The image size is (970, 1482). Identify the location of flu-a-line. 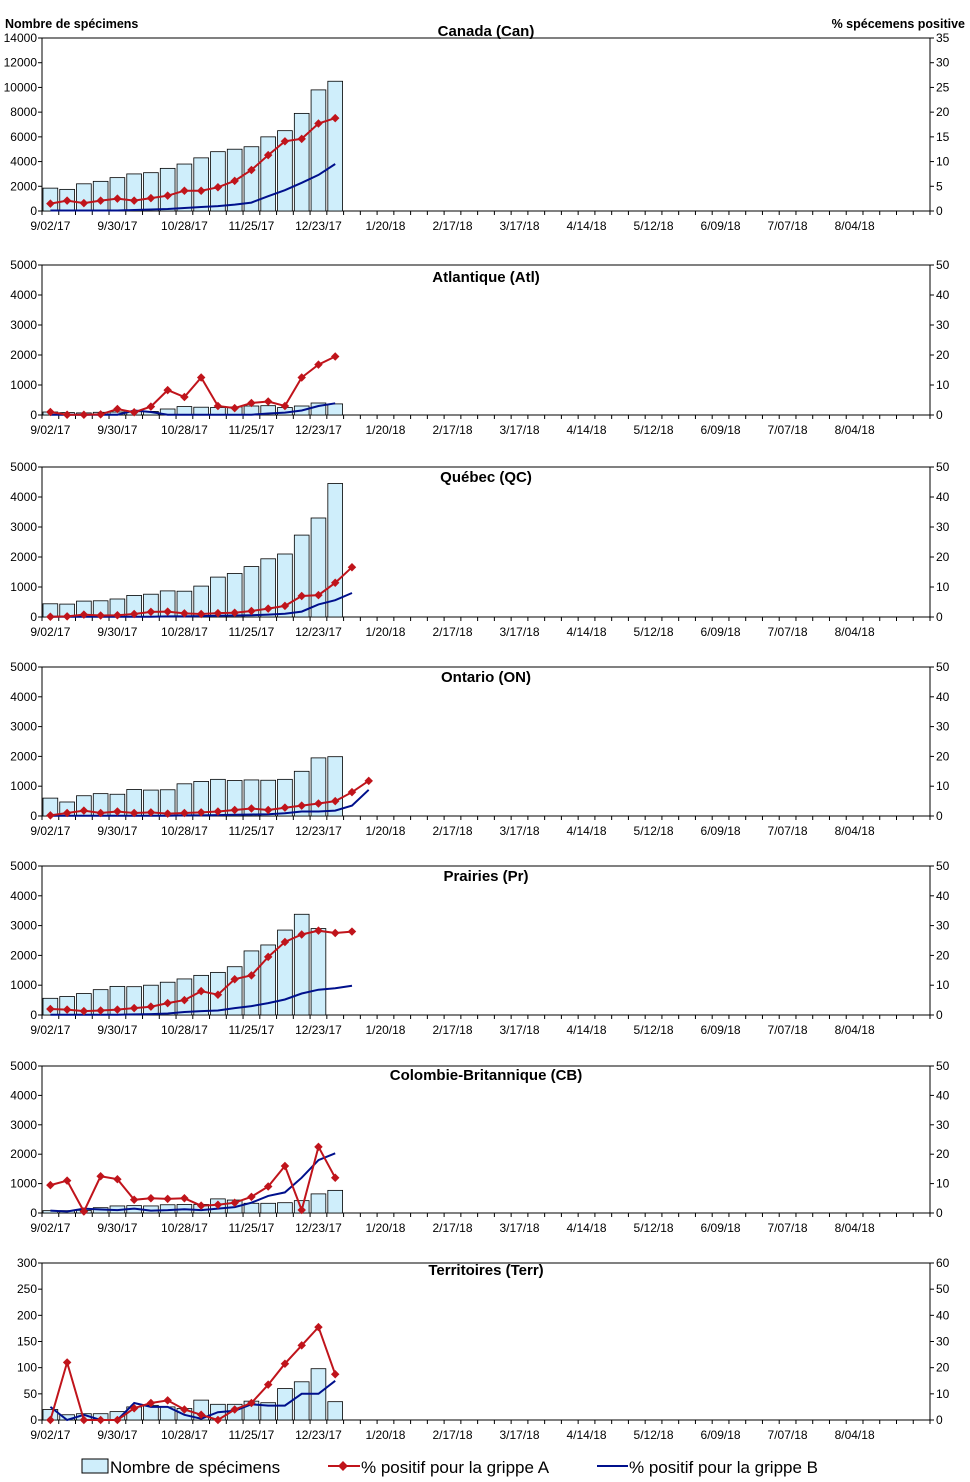
(193, 1179).